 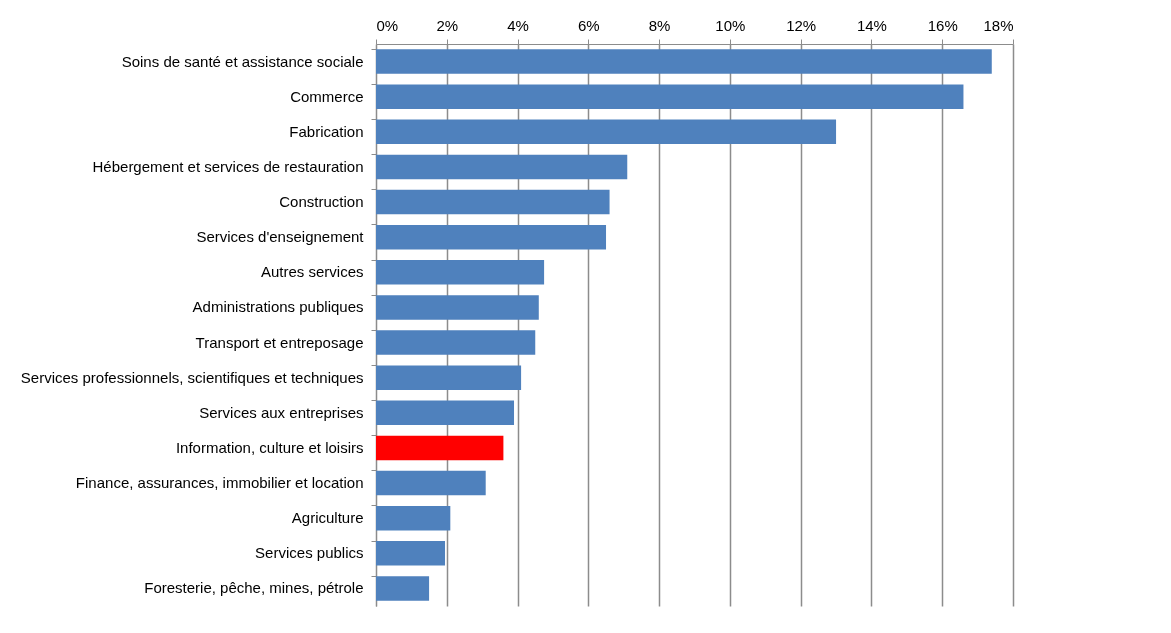 What do you see at coordinates (280, 237) in the screenshot?
I see `y-tick-label: Services d'enseignement` at bounding box center [280, 237].